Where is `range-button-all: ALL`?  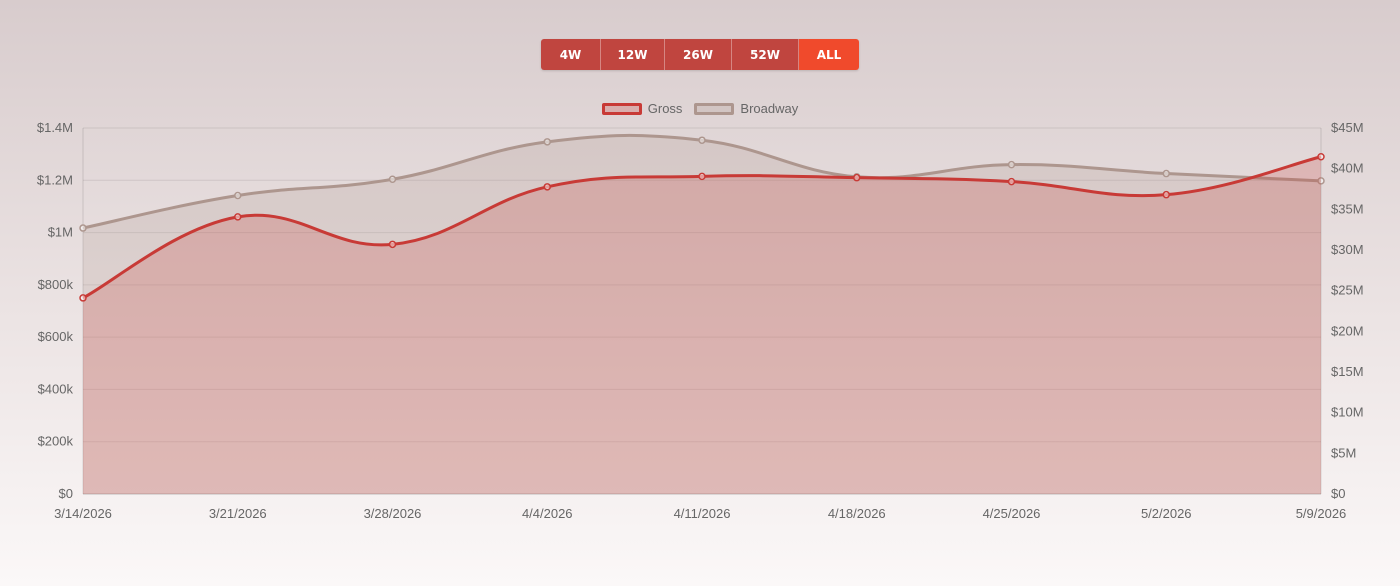 range-button-all: ALL is located at coordinates (829, 54).